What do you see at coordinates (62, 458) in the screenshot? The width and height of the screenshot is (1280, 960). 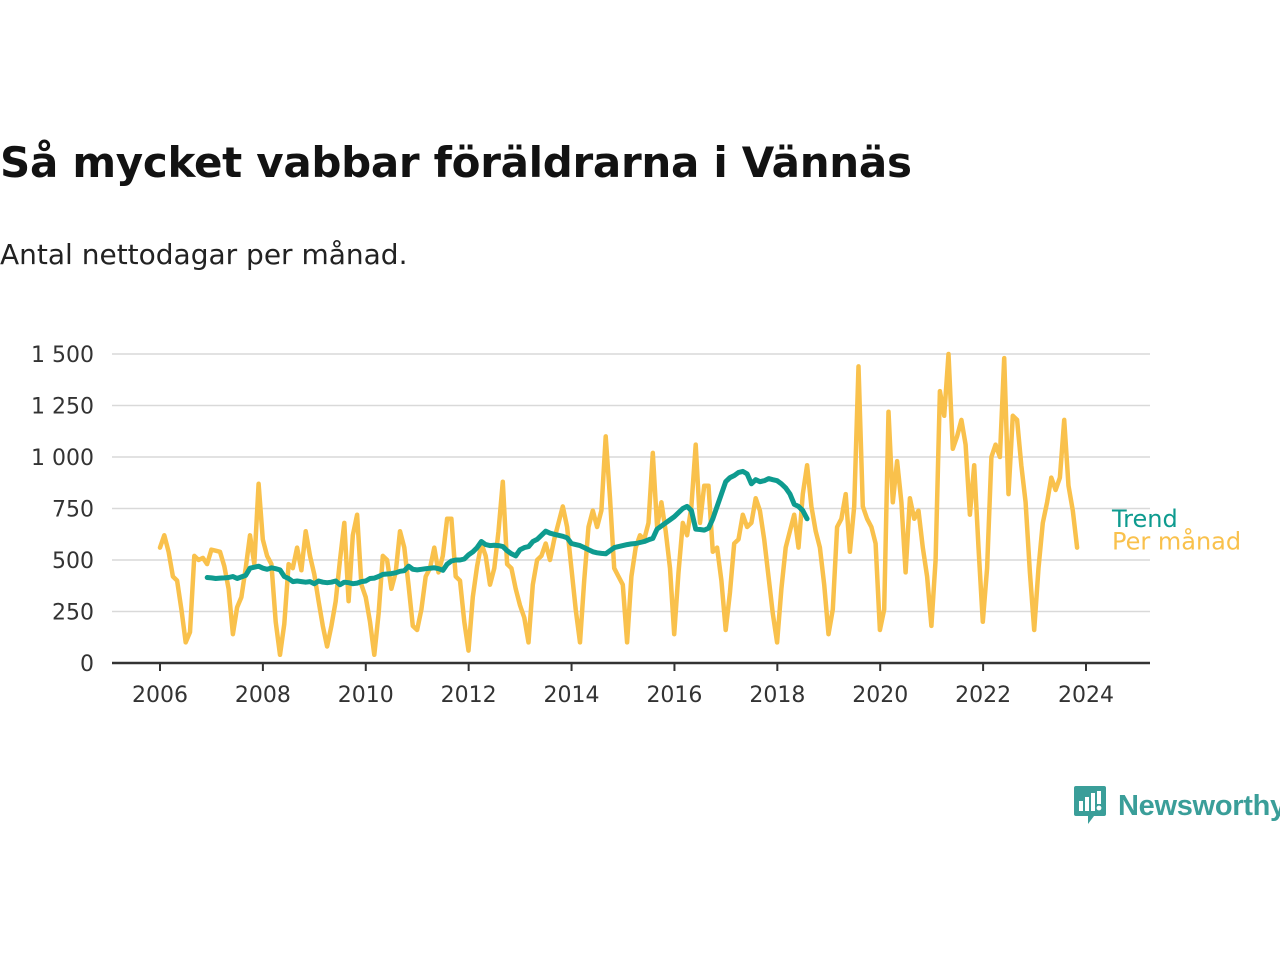 I see `y-tick-label: 1 000` at bounding box center [62, 458].